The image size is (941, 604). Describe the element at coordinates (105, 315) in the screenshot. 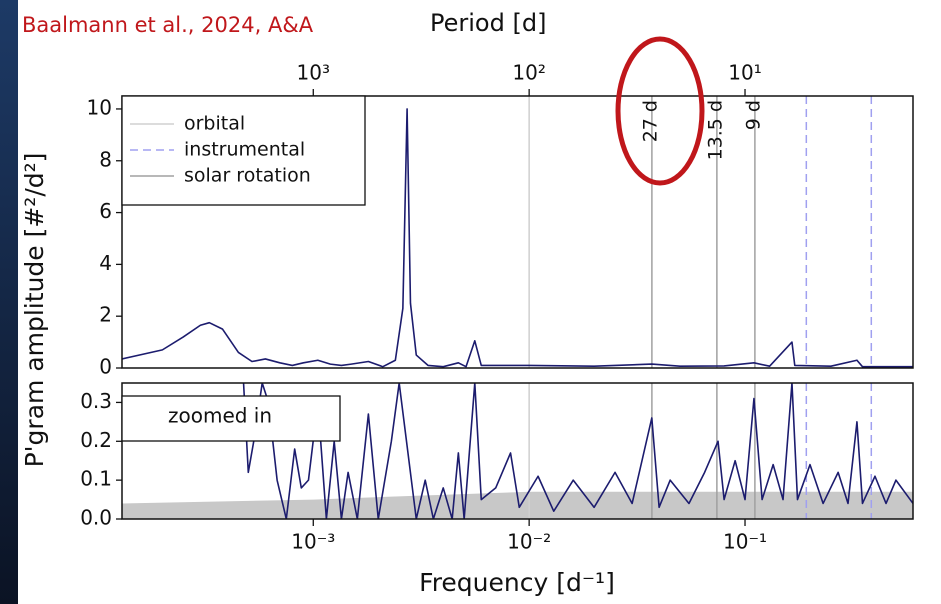

I see `y-tick-label: 2` at that location.